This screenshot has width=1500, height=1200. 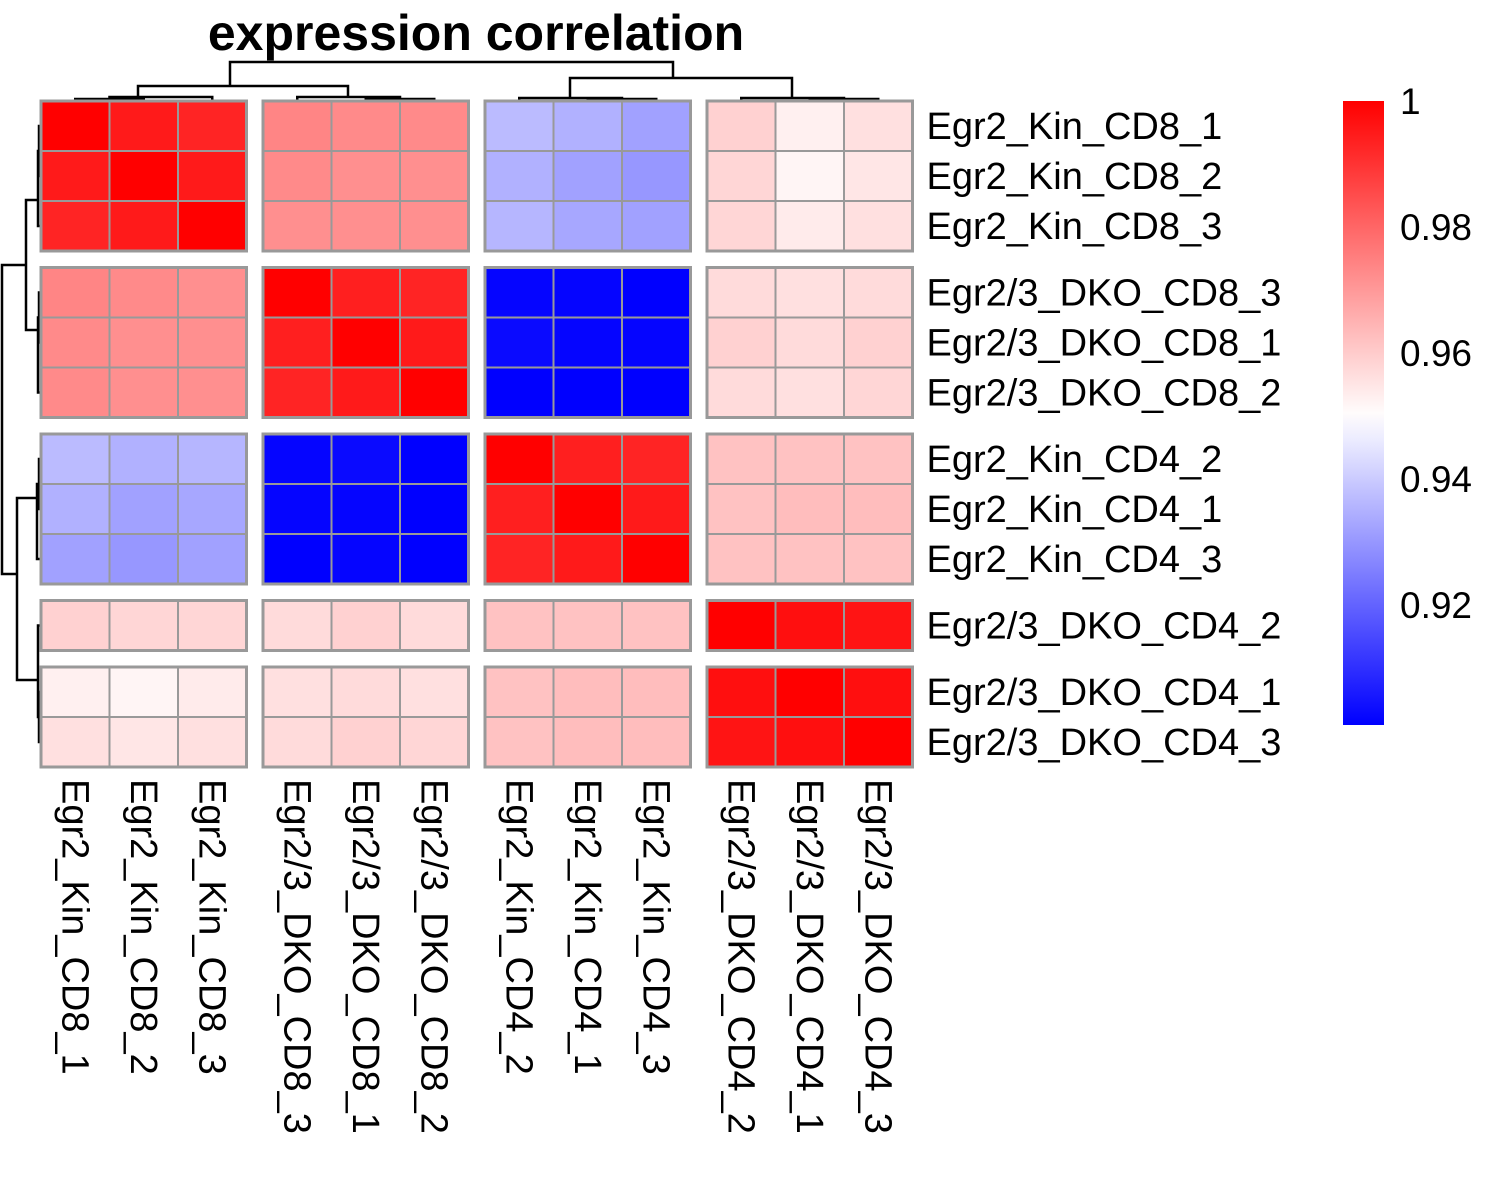 What do you see at coordinates (1436, 479) in the screenshot?
I see `legend-tick-label: 0.94` at bounding box center [1436, 479].